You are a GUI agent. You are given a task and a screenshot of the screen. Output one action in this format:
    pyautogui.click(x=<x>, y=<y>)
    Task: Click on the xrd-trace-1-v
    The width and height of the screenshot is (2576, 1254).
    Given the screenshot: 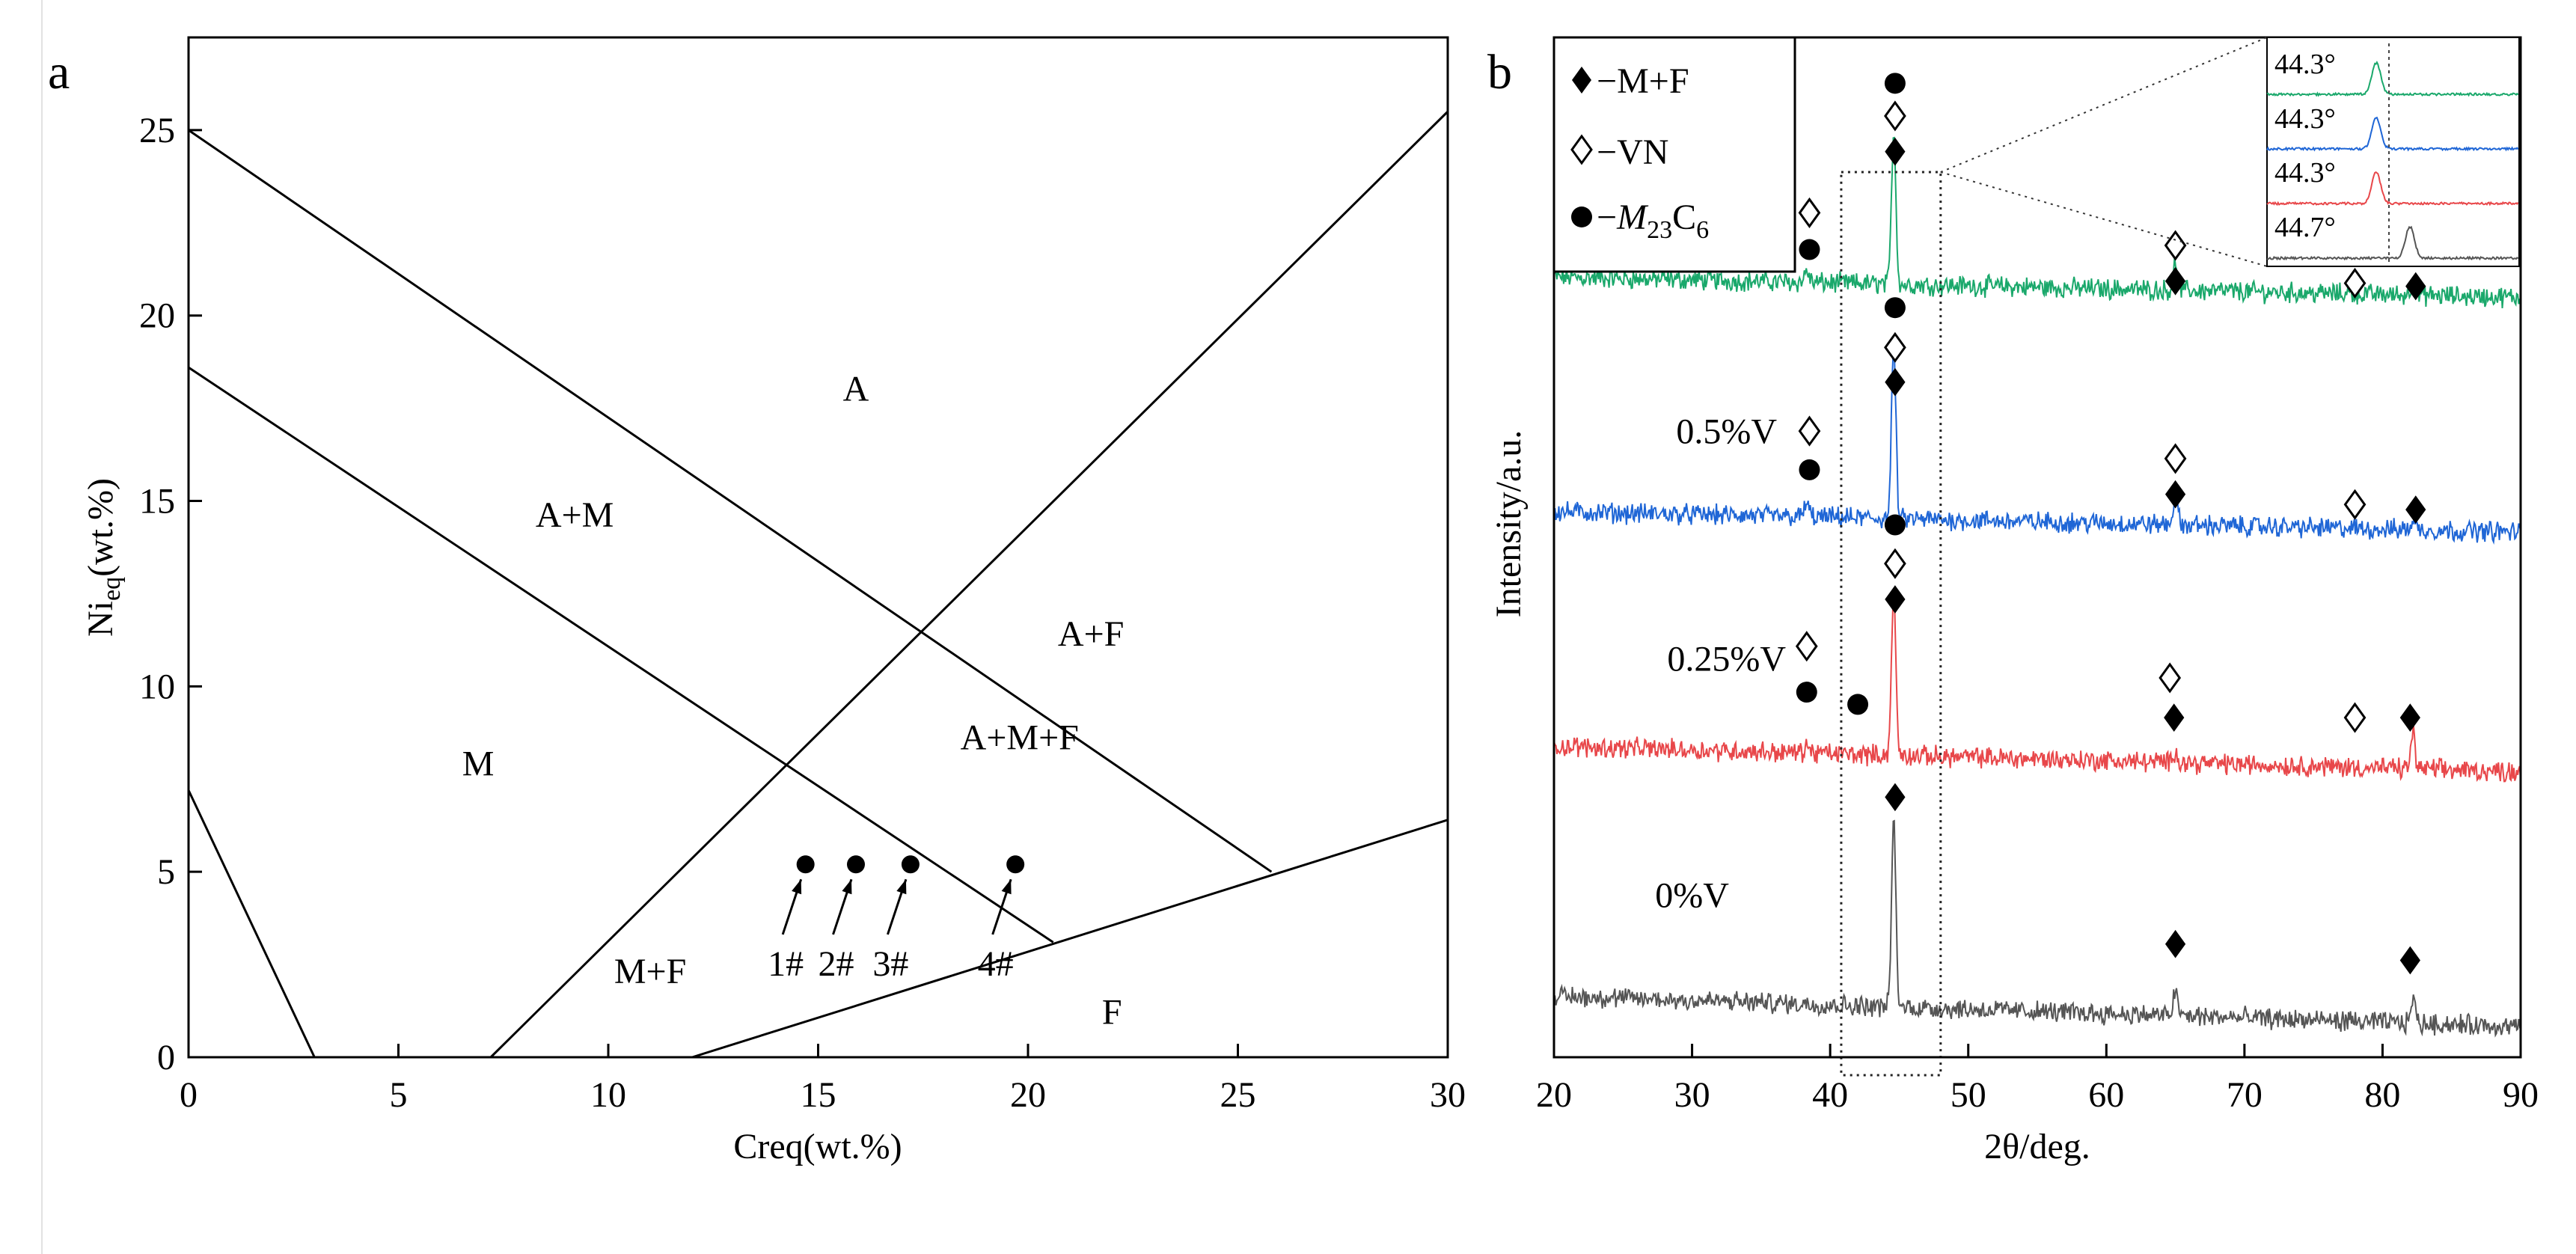 What is the action you would take?
    pyautogui.click(x=2037, y=222)
    